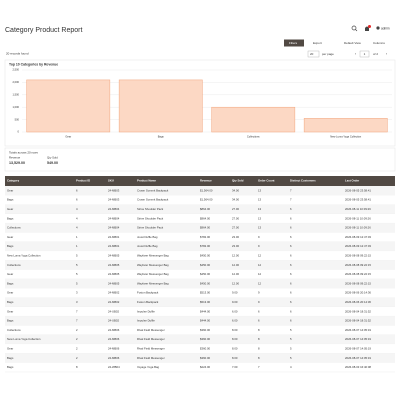 The image size is (400, 400). I want to click on records-found: 20 records found, so click(17, 53).